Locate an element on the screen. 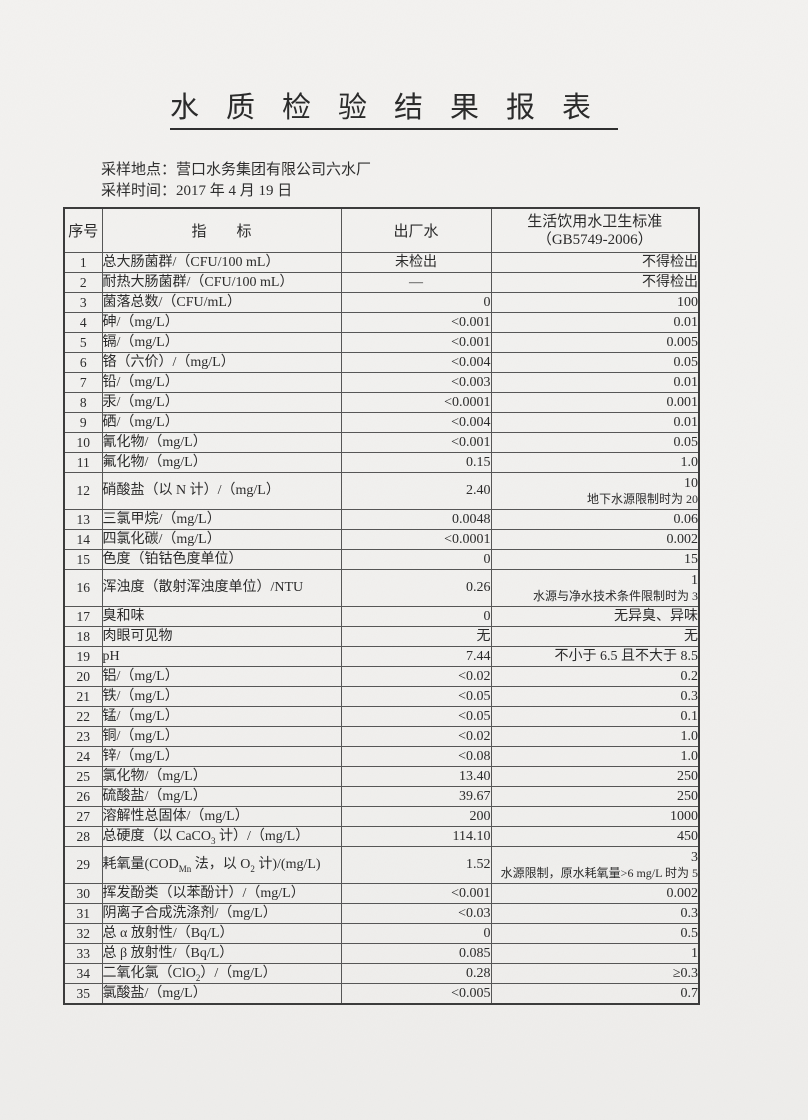 This screenshot has width=808, height=1120. row-number-cell: 5 is located at coordinates (83, 342).